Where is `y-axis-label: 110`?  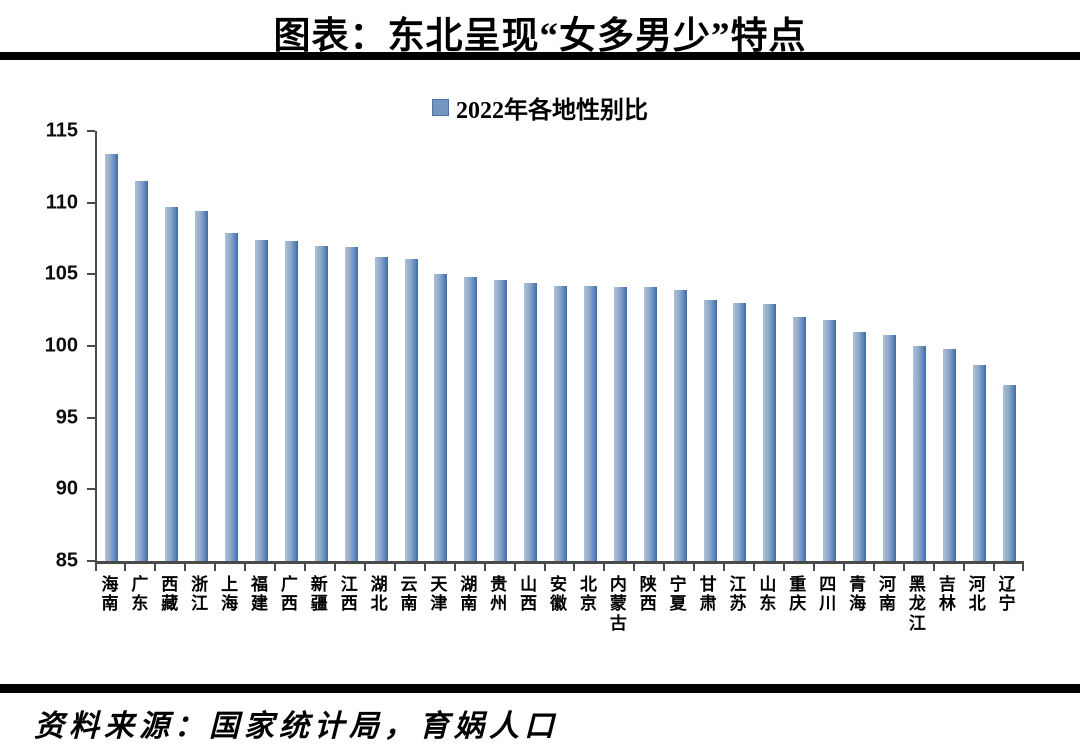
y-axis-label: 110 is located at coordinates (61, 202).